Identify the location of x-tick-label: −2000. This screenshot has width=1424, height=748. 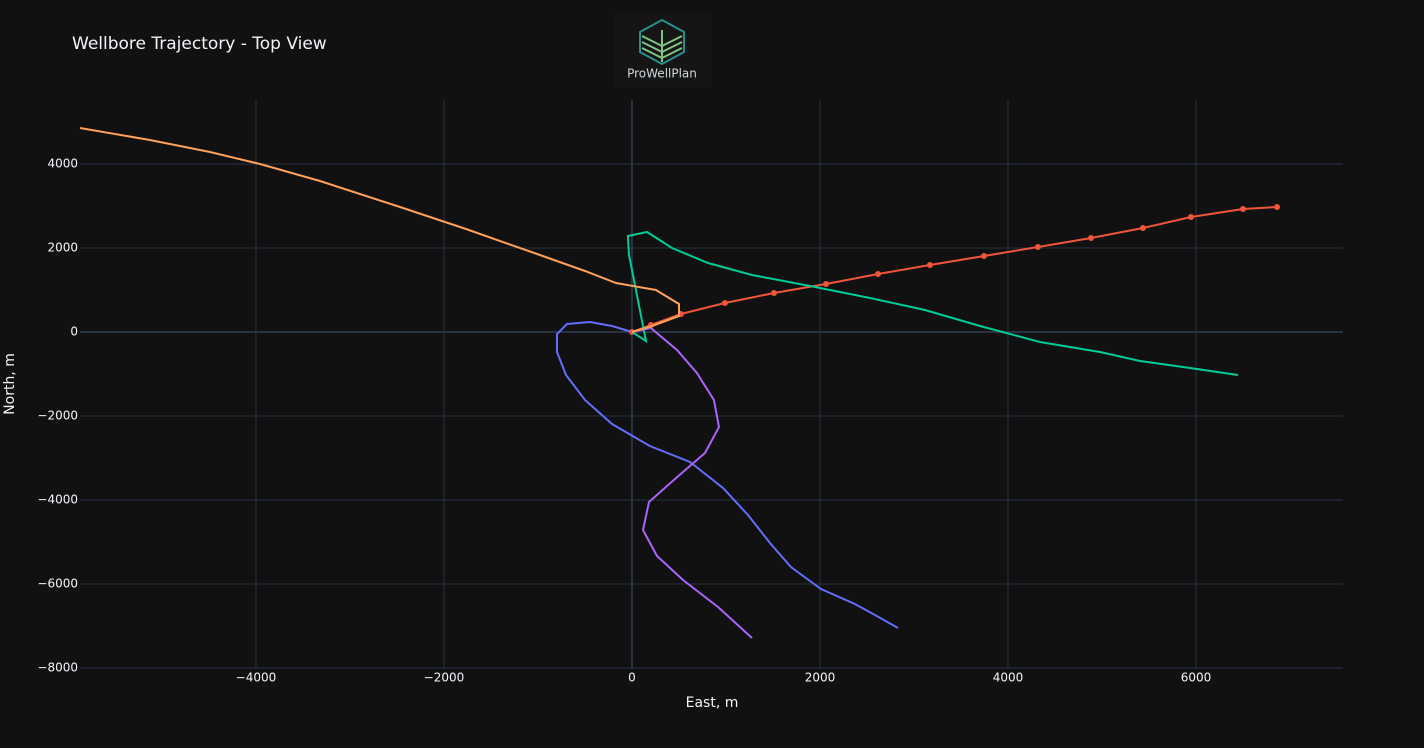
(444, 678).